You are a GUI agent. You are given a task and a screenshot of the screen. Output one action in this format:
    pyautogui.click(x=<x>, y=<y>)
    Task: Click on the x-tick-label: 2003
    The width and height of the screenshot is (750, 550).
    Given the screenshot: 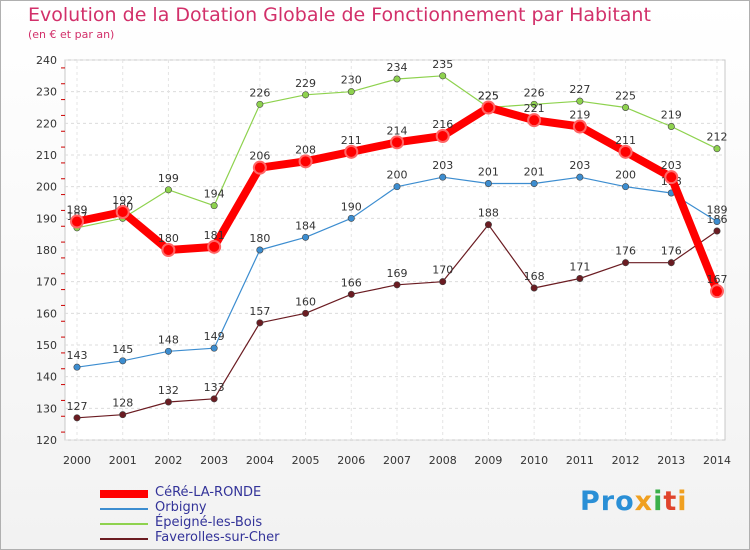 What is the action you would take?
    pyautogui.click(x=214, y=460)
    